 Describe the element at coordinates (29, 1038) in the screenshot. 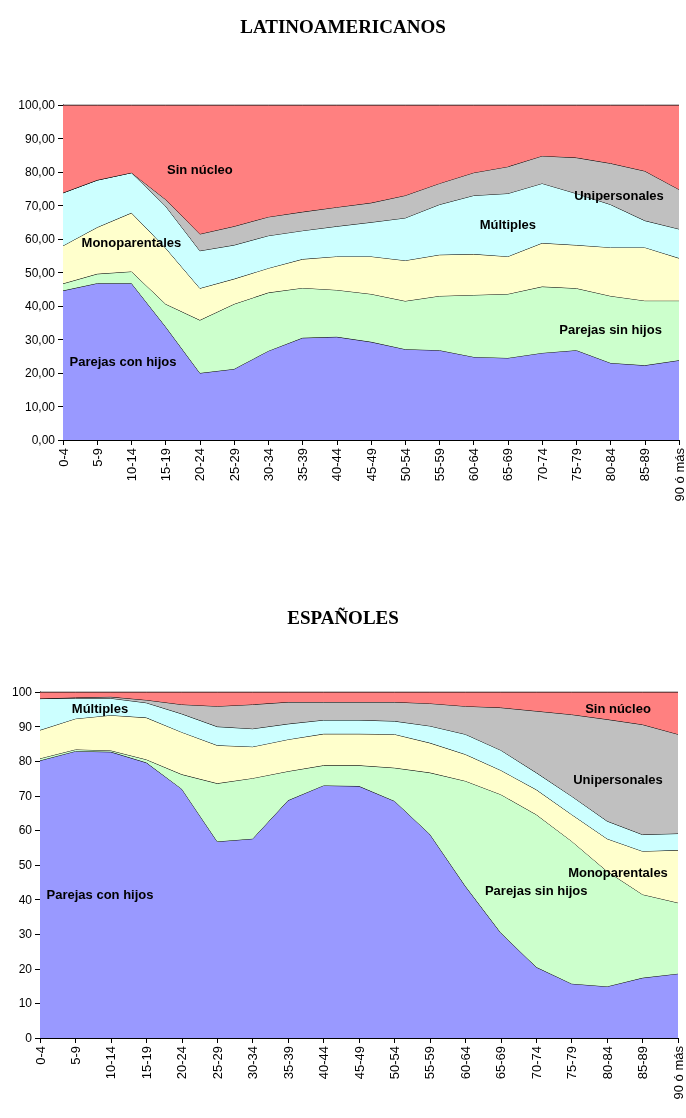

I see `y-tick-label: 0` at that location.